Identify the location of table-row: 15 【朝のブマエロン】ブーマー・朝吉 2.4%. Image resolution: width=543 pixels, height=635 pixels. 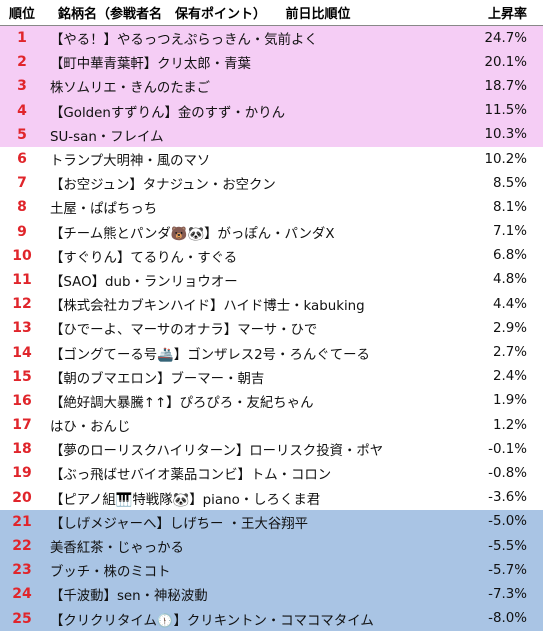
(271, 377).